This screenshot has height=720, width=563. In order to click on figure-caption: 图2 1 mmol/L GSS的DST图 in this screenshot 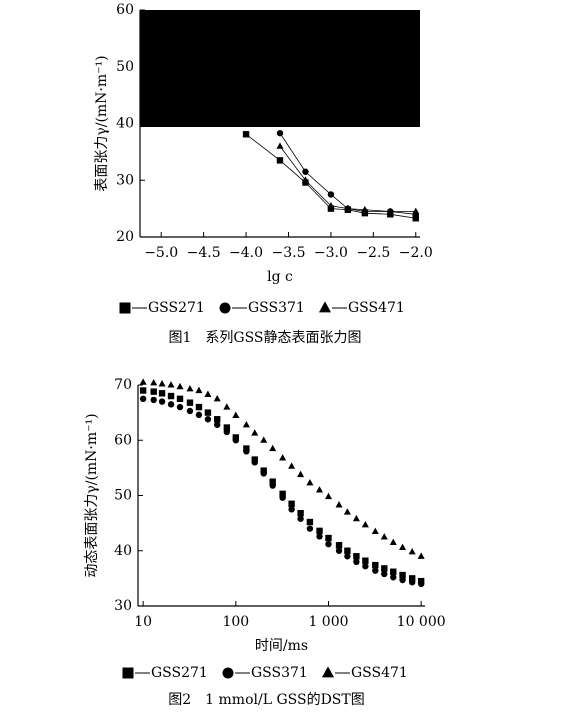, I will do `click(266, 700)`.